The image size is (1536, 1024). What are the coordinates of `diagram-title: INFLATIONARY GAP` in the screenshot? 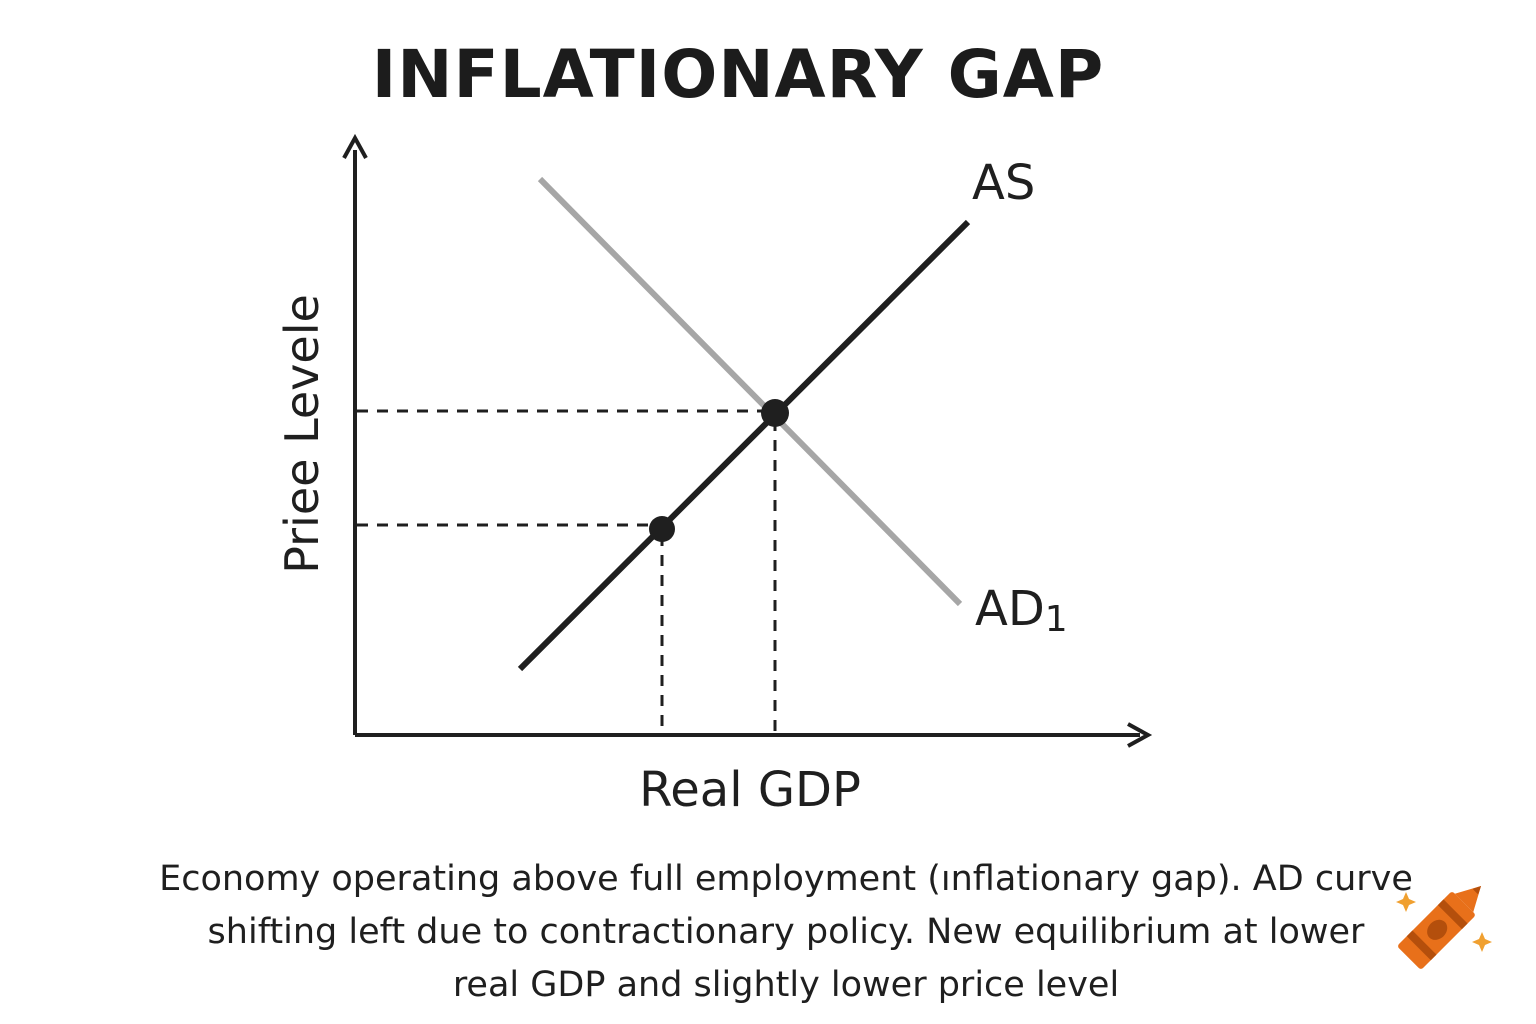 It's located at (738, 74).